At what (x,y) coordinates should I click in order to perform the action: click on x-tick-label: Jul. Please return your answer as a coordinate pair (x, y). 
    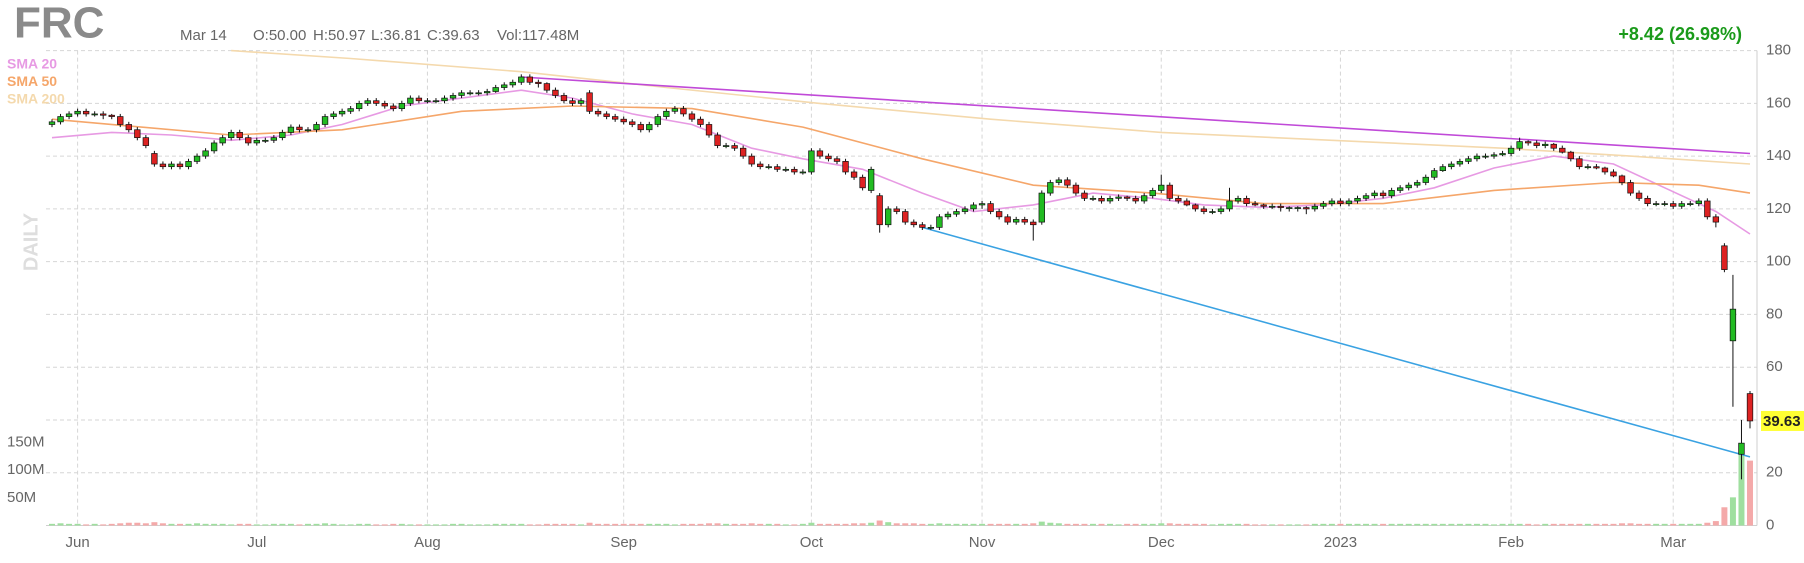
    Looking at the image, I should click on (256, 542).